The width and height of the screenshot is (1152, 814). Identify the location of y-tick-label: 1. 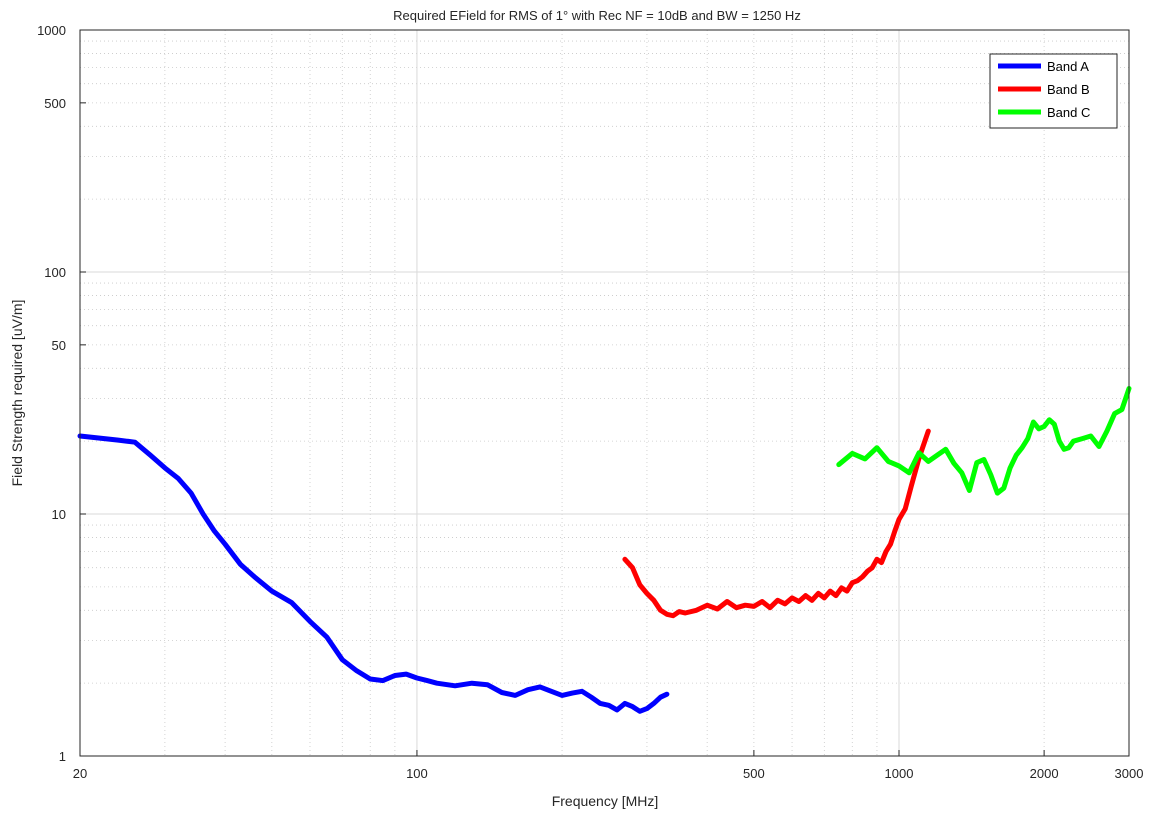
(62, 756).